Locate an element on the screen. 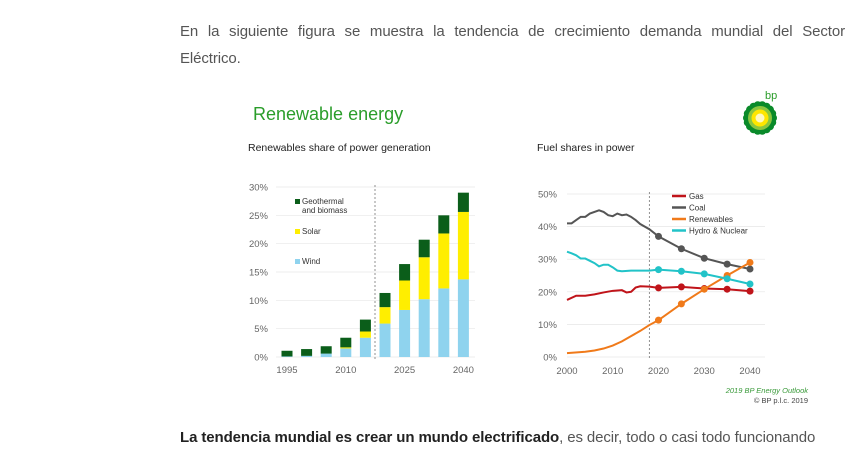  bar-segment-solar-2010 is located at coordinates (346, 348).